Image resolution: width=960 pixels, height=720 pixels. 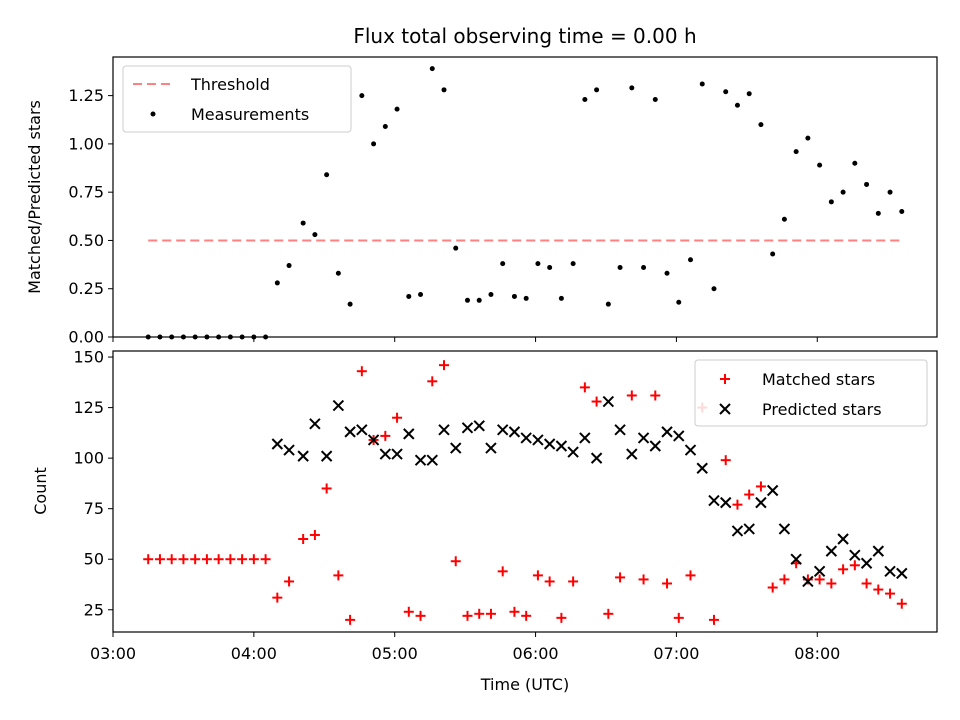 What do you see at coordinates (86, 240) in the screenshot?
I see `y-tick-label: 0.50` at bounding box center [86, 240].